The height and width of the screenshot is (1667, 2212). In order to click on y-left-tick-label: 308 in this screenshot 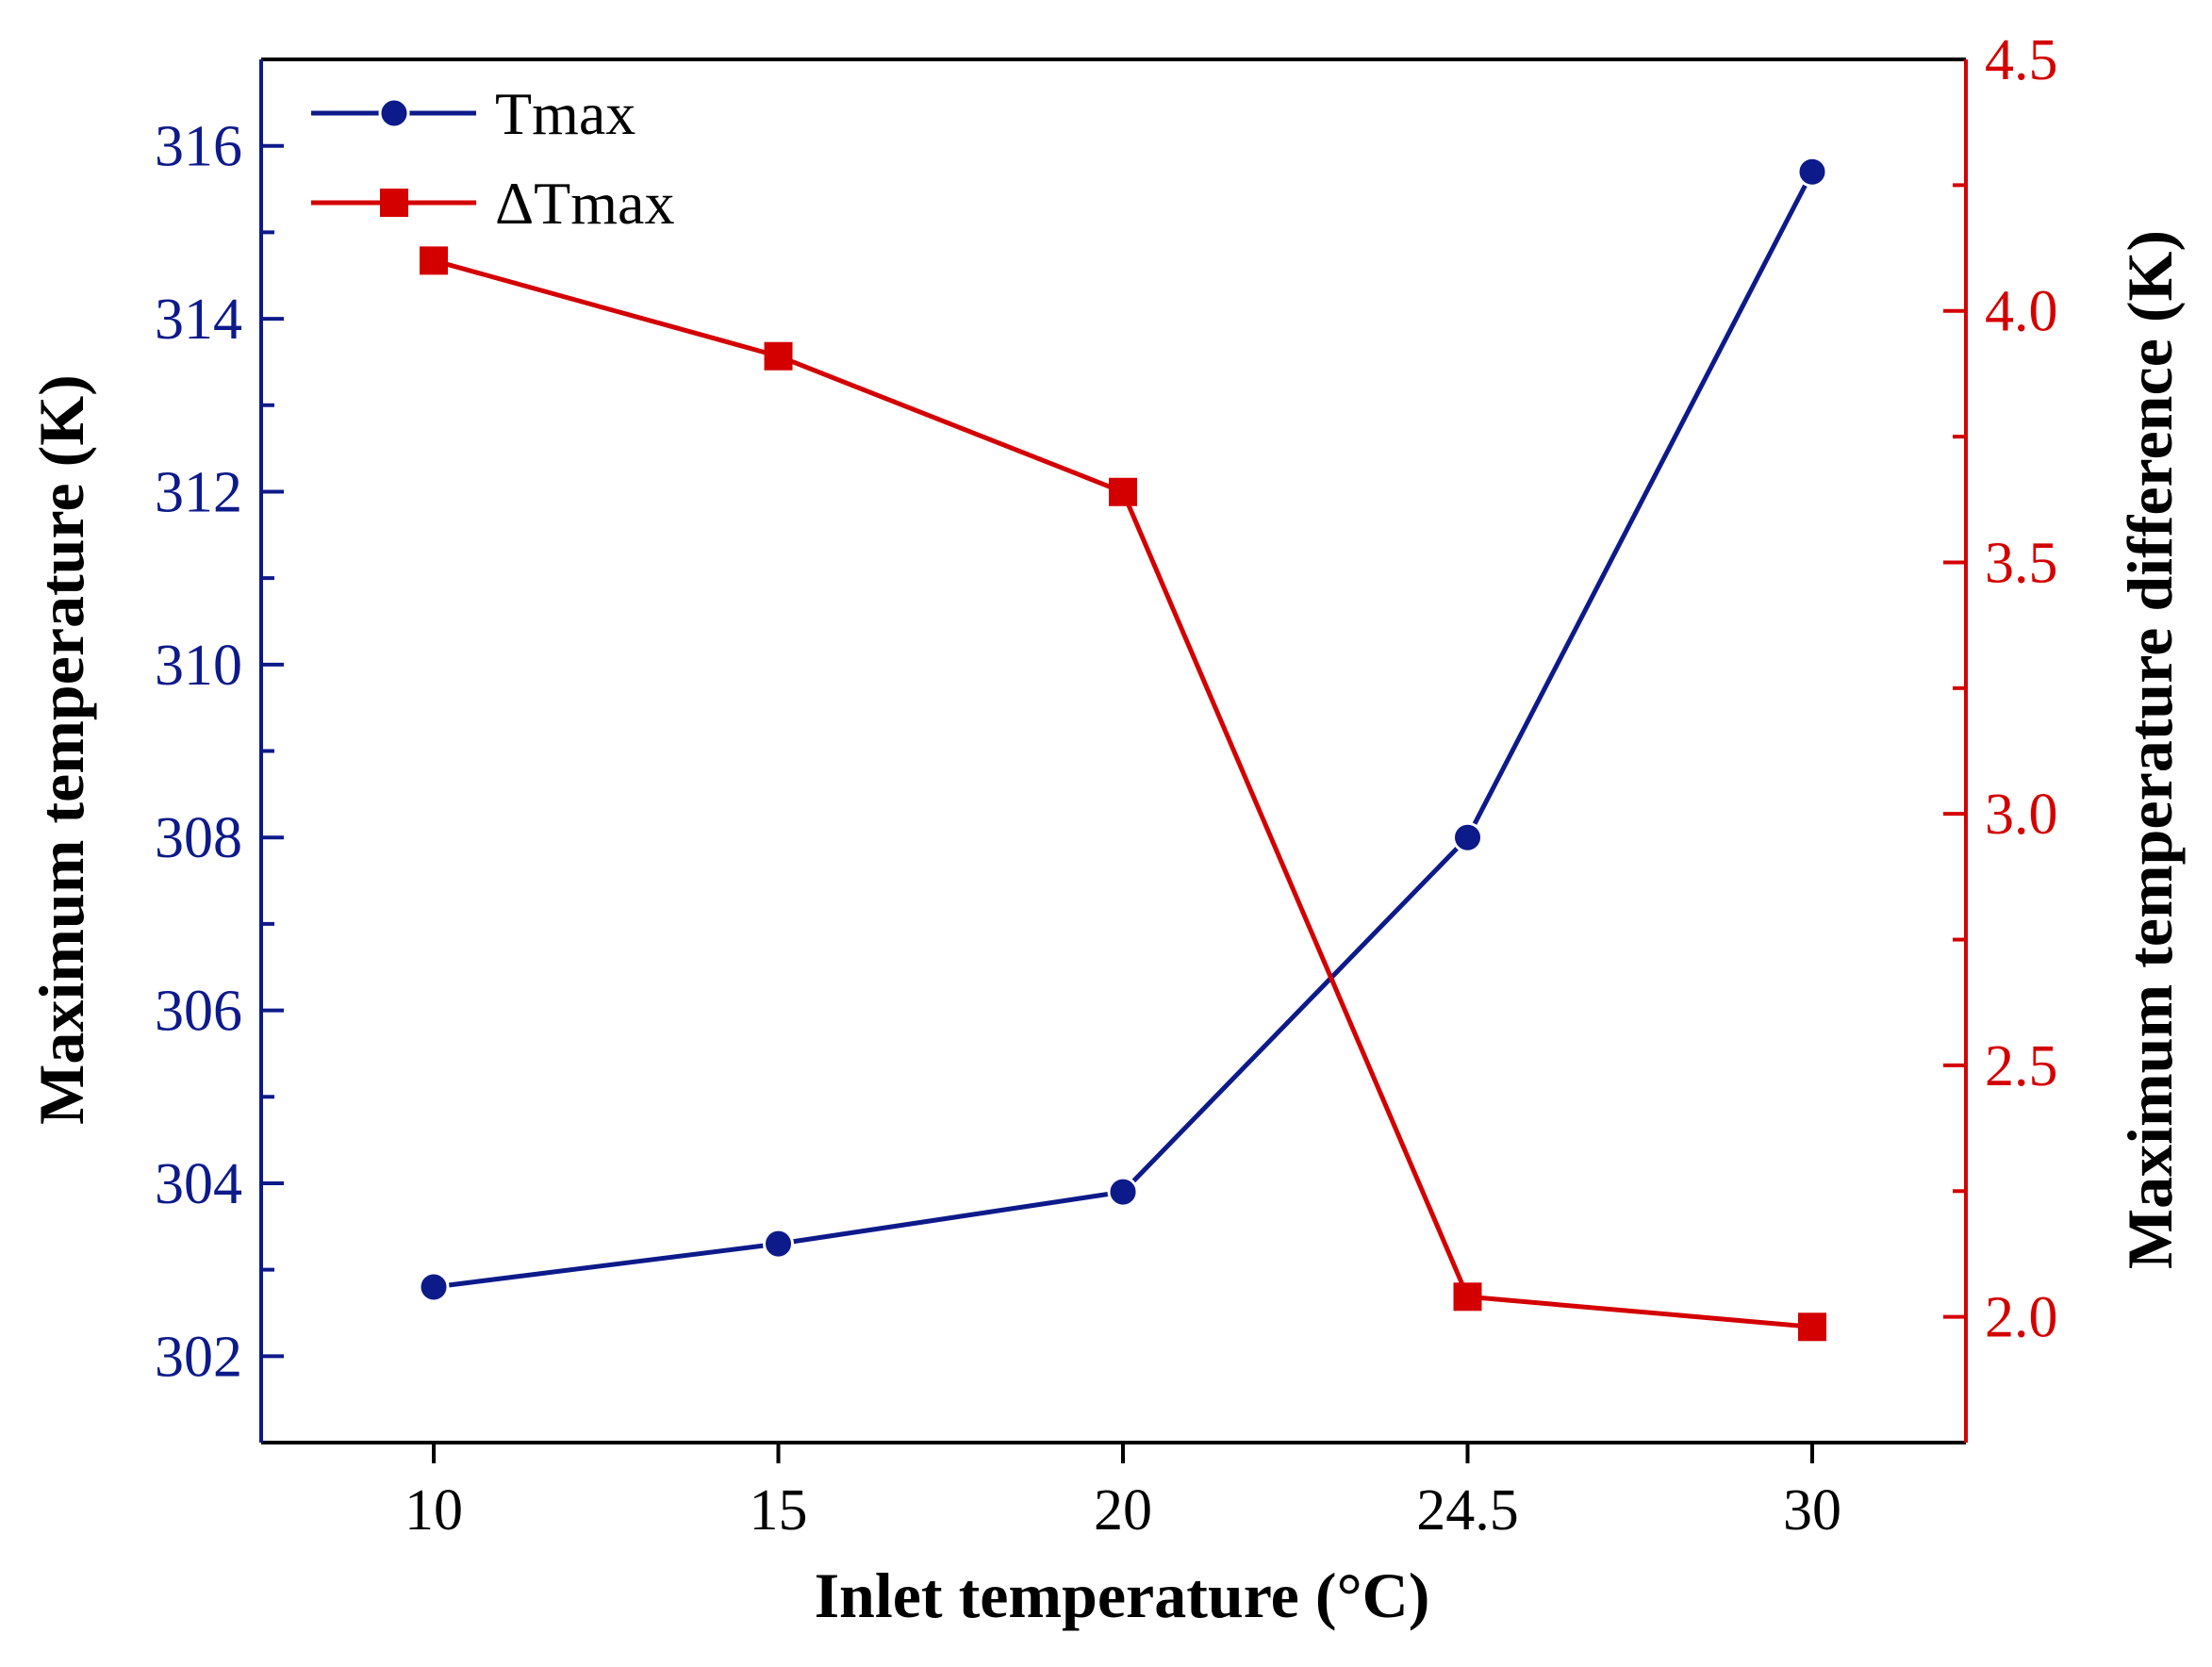, I will do `click(198, 838)`.